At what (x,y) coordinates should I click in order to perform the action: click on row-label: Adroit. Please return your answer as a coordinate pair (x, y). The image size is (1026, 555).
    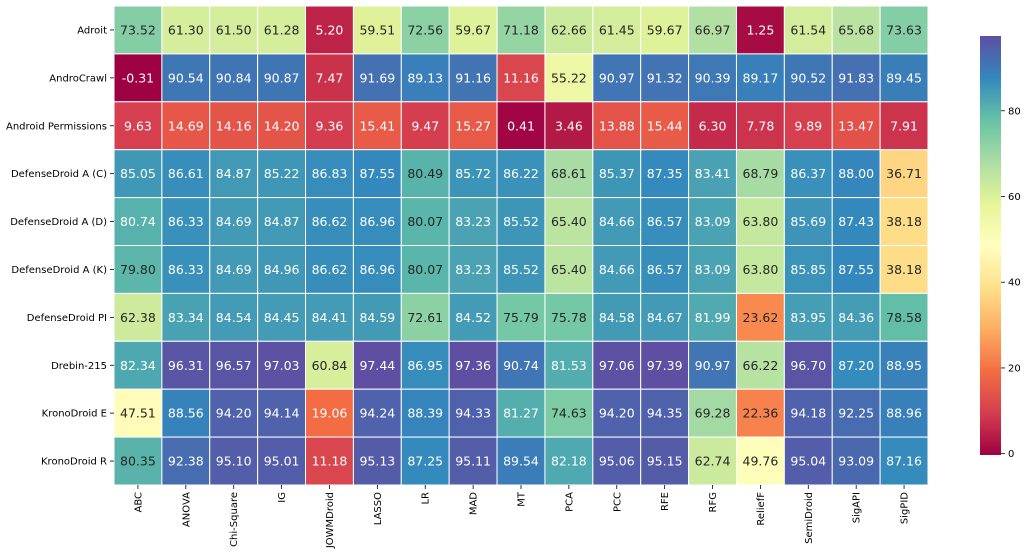
    Looking at the image, I should click on (92, 30).